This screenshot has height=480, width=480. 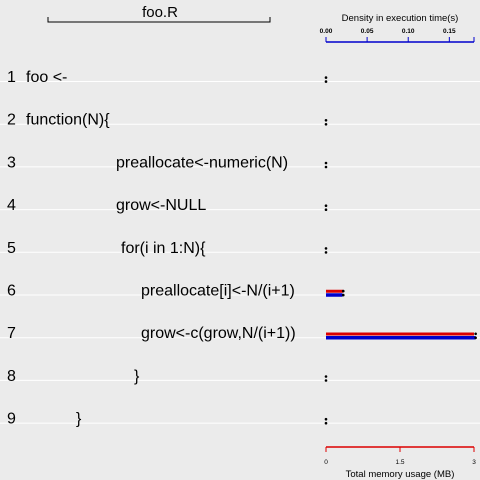 What do you see at coordinates (326, 462) in the screenshot?
I see `memory-tick-label: 0` at bounding box center [326, 462].